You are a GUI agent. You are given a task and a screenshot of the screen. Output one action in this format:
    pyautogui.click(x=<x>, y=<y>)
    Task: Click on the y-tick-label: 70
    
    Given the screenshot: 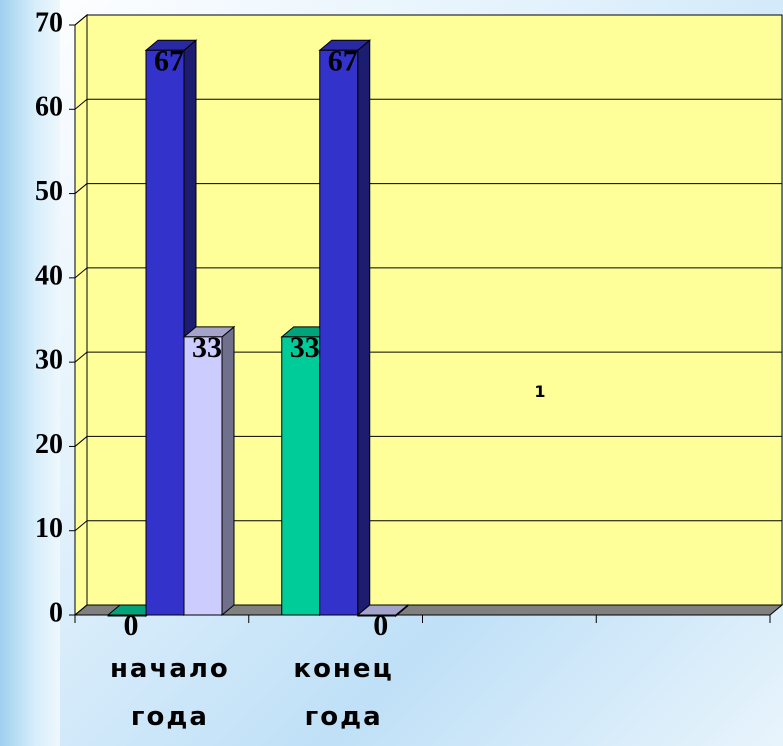 What is the action you would take?
    pyautogui.click(x=49, y=22)
    